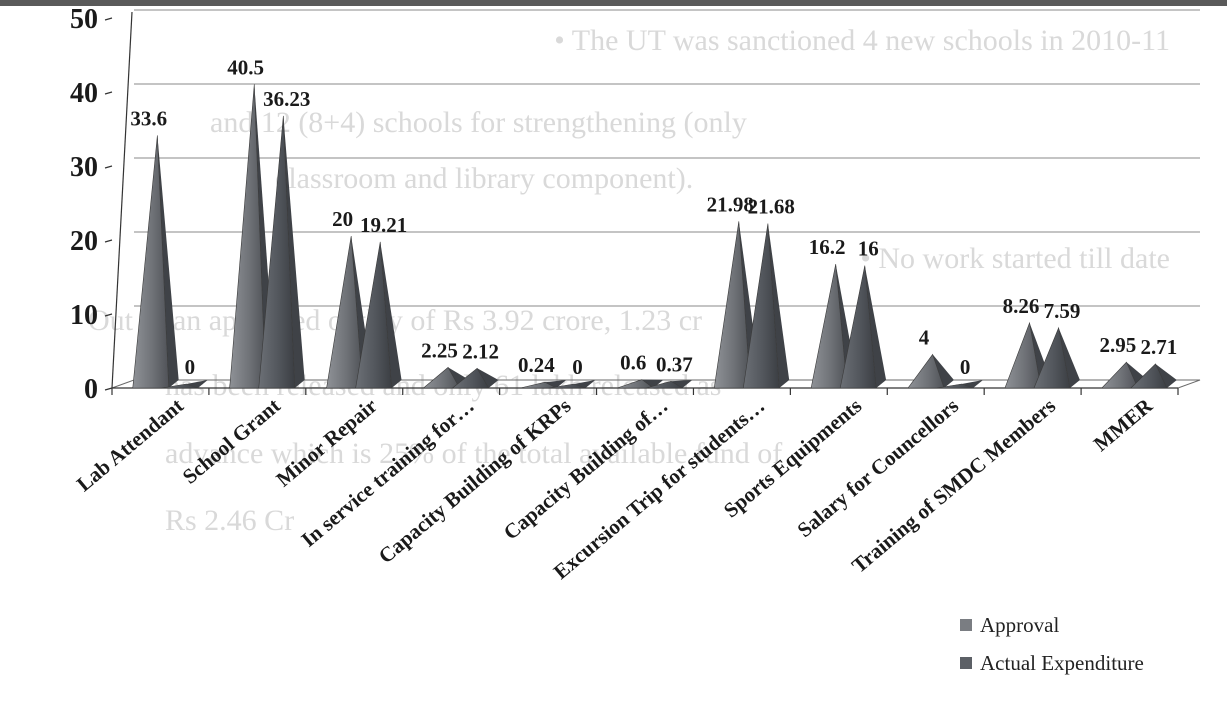 Image resolution: width=1227 pixels, height=717 pixels. I want to click on data-label: 2.12, so click(480, 351).